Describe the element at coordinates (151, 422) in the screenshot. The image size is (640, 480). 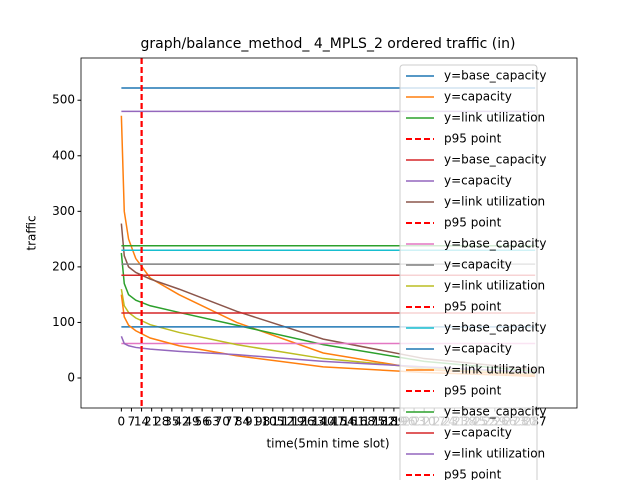
I see `x-tick-label: 21` at that location.